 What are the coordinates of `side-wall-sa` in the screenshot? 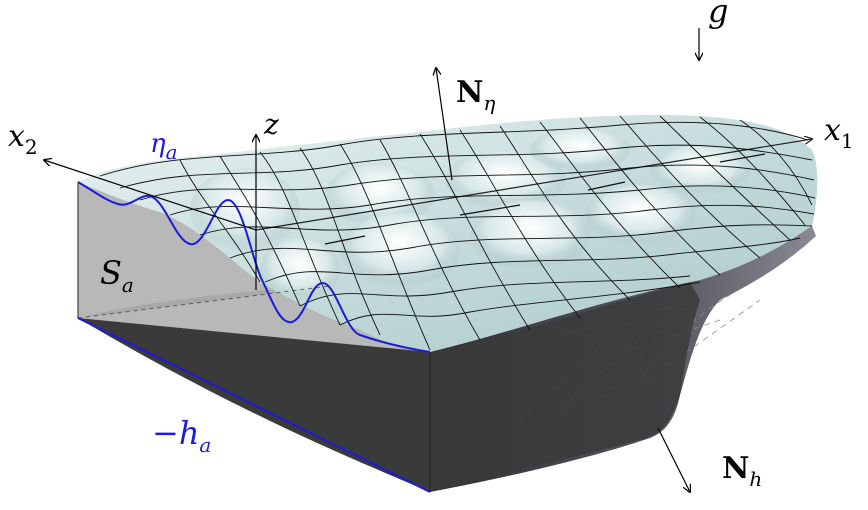 It's located at (254, 267).